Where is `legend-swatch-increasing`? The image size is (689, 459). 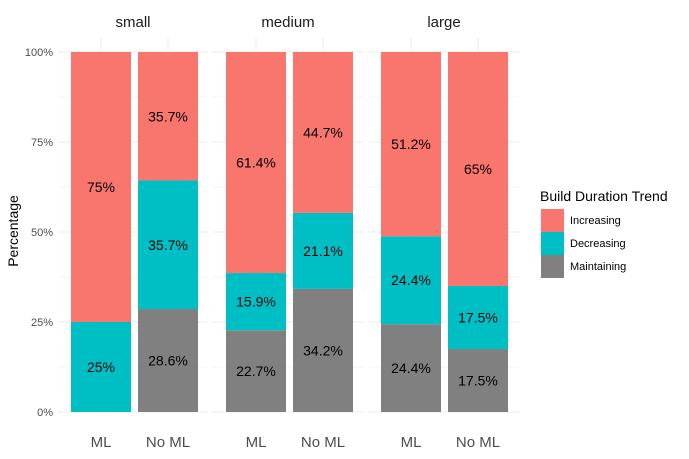
legend-swatch-increasing is located at coordinates (552, 220).